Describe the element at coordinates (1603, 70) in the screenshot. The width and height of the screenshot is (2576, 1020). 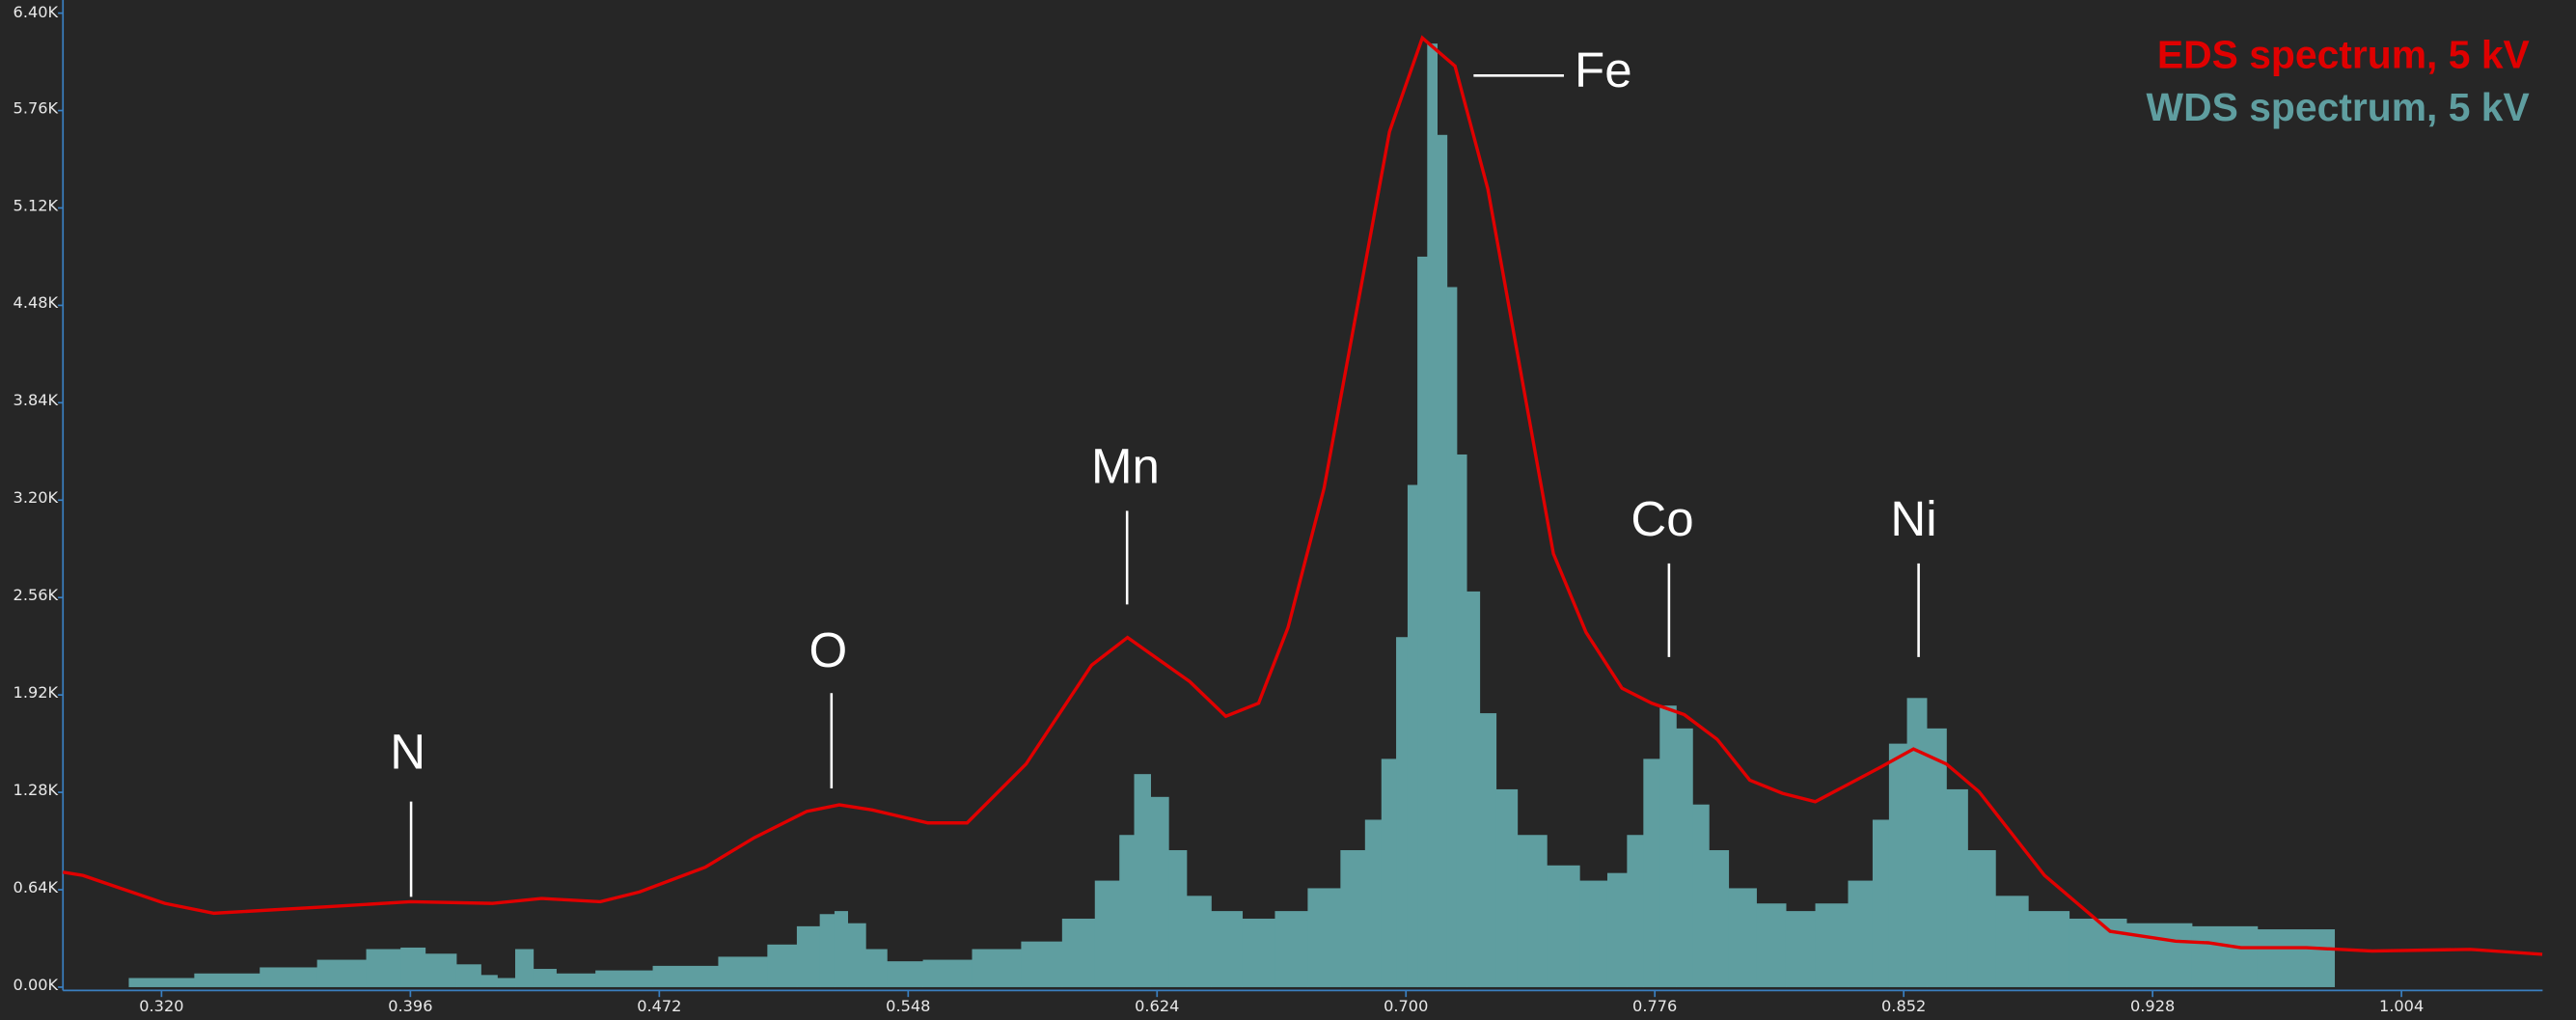
I see `peak-label: Fe` at that location.